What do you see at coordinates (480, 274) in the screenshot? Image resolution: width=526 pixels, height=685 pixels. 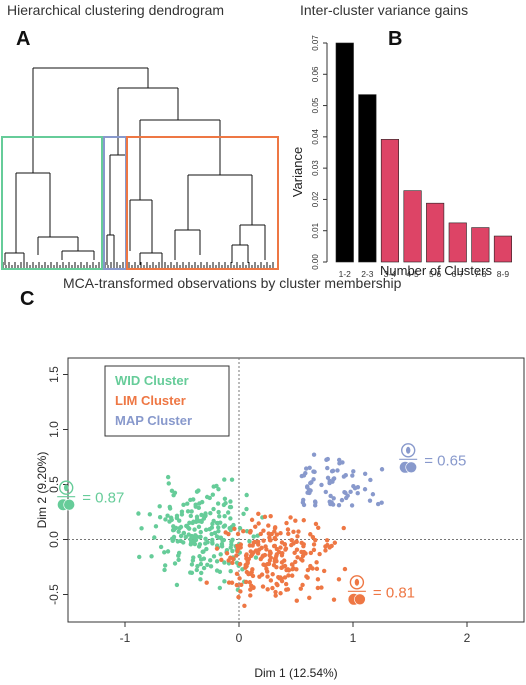 I see `variance-xtick-label: 7-8` at bounding box center [480, 274].